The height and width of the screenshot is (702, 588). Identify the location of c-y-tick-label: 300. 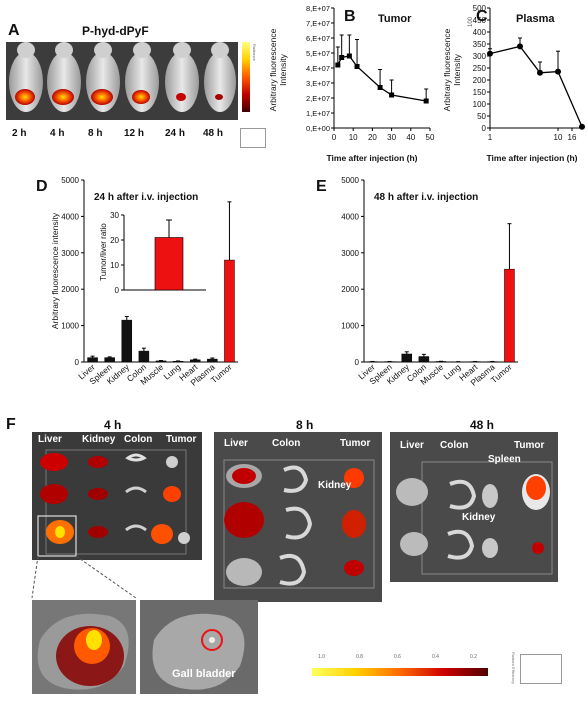
(480, 56).